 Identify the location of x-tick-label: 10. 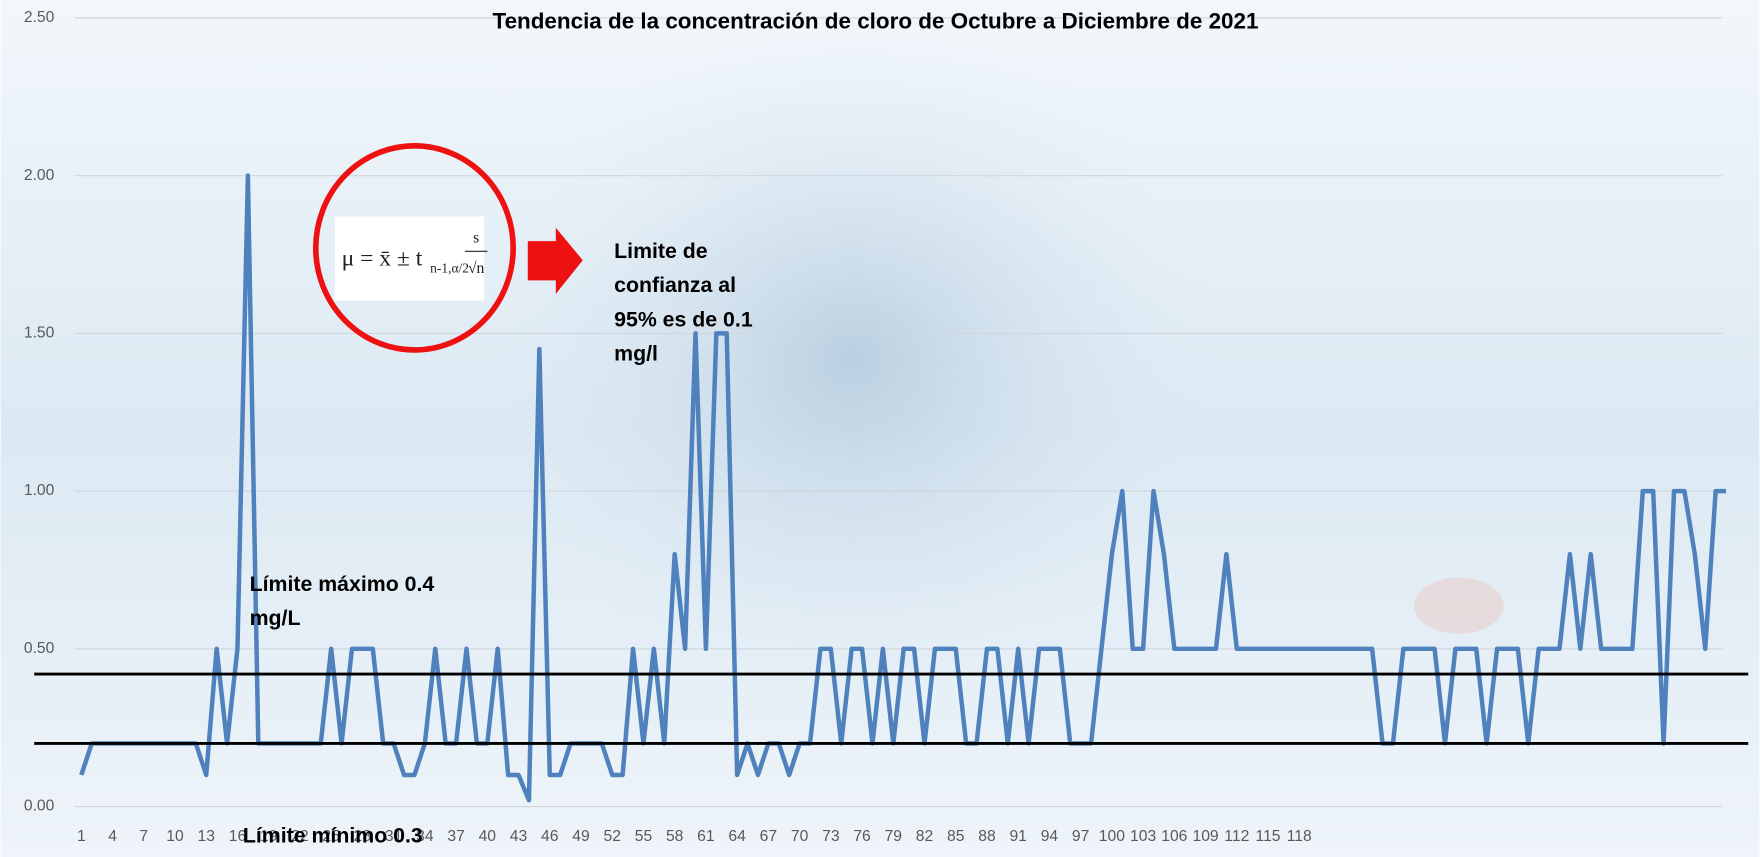
(175, 836).